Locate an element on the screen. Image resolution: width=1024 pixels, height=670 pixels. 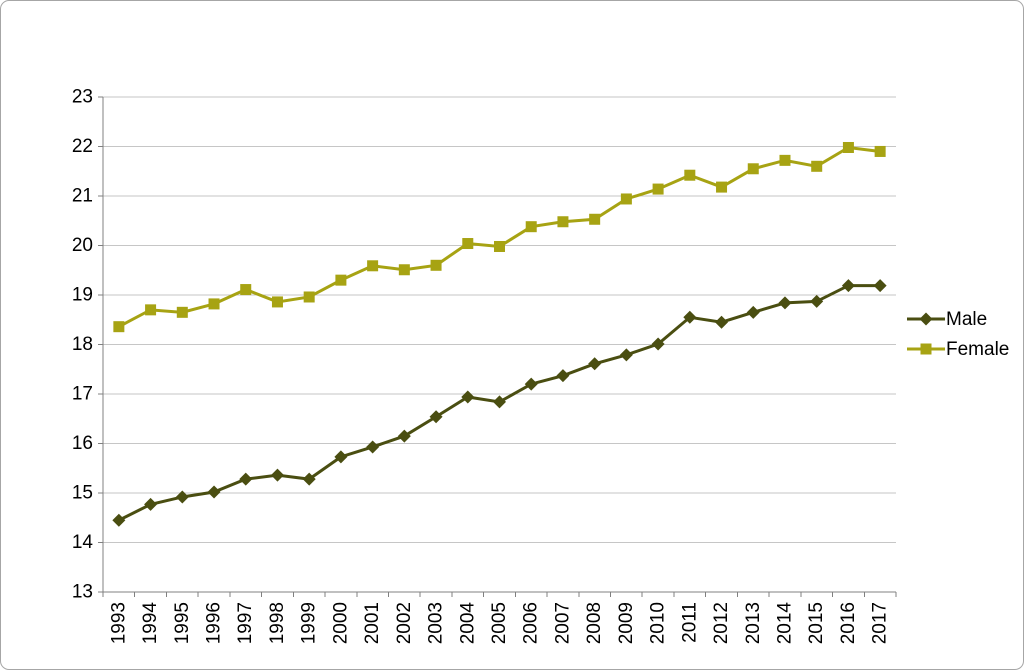
y-tick-label: 22 is located at coordinates (82, 146).